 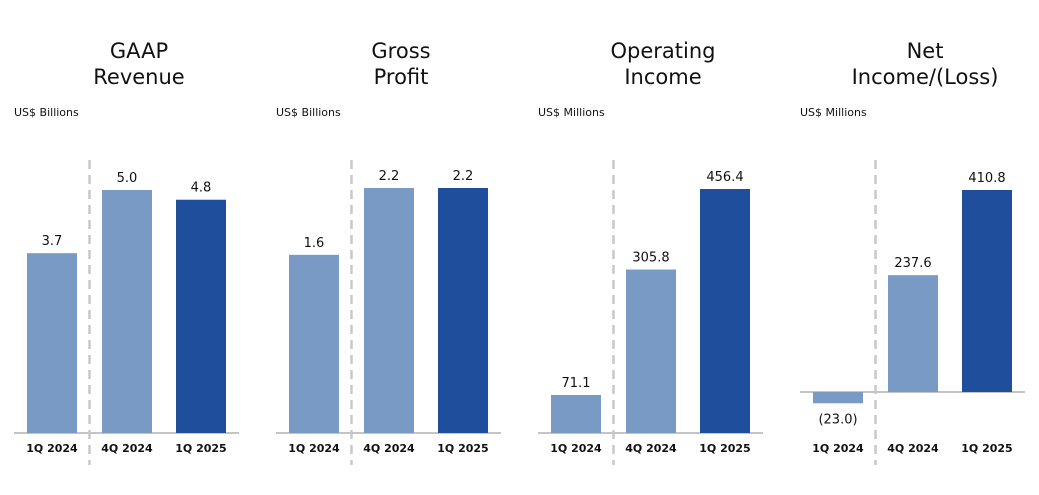 I want to click on panel-title-line: GAAP, so click(x=139, y=51).